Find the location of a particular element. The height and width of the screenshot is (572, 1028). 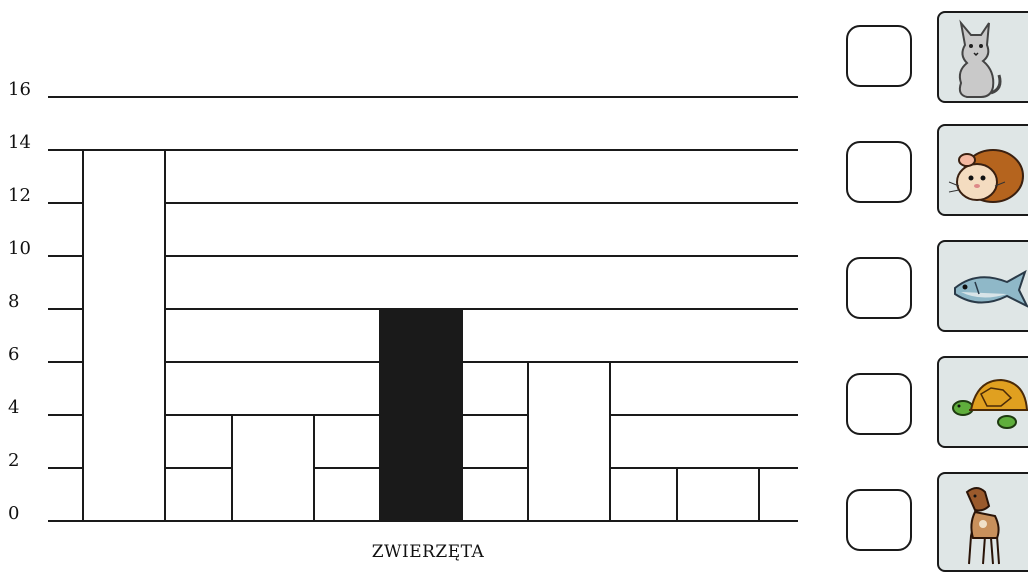

y-axis-ticks: 0 2 4 6 8 10 12 14 16 is located at coordinates (19, 301).